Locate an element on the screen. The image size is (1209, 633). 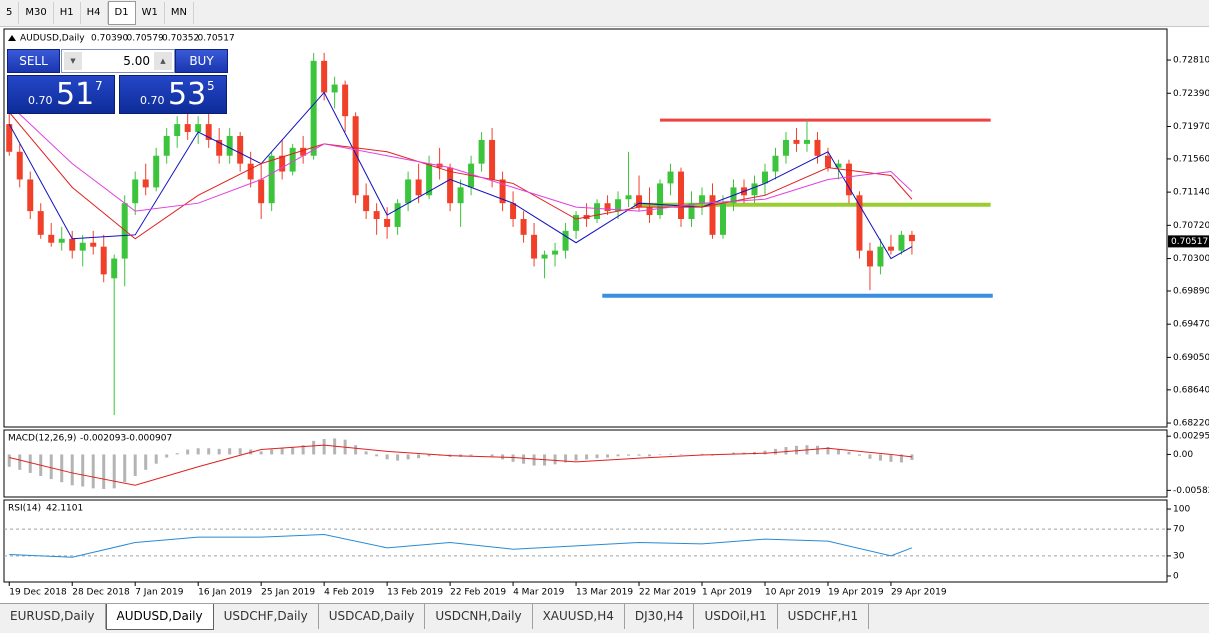
y-tick-label: 30 is located at coordinates (1179, 556).